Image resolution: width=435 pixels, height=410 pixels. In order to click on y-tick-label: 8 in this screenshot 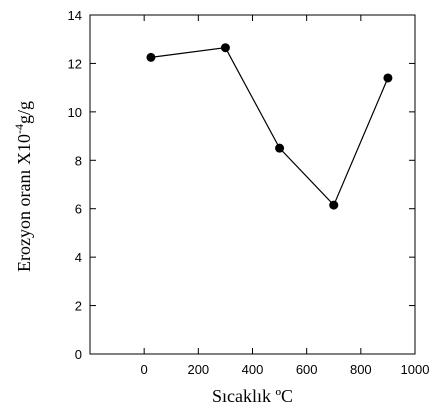, I will do `click(78, 160)`.